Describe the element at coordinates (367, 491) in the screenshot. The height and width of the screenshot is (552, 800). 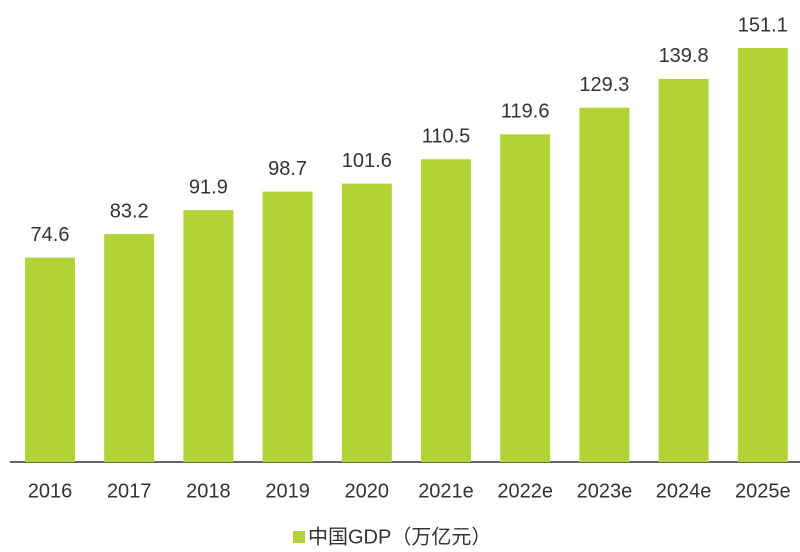
I see `x-tick-label: 2020` at that location.